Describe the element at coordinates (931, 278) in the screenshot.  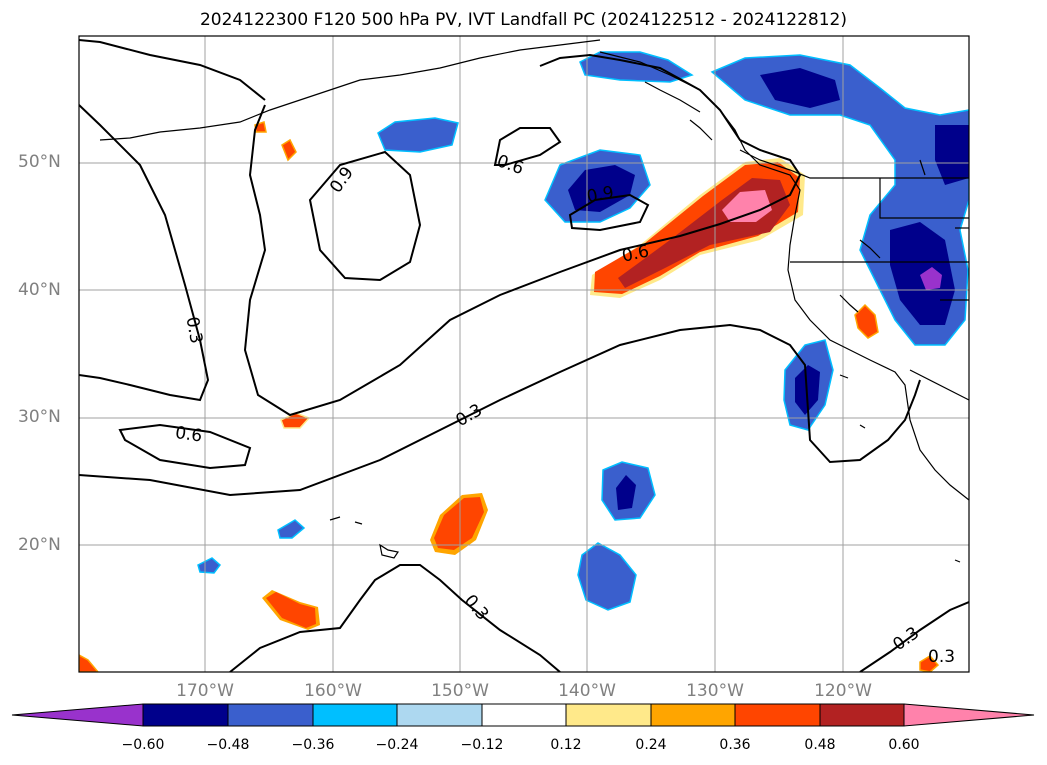
I see `neg-purple-core` at that location.